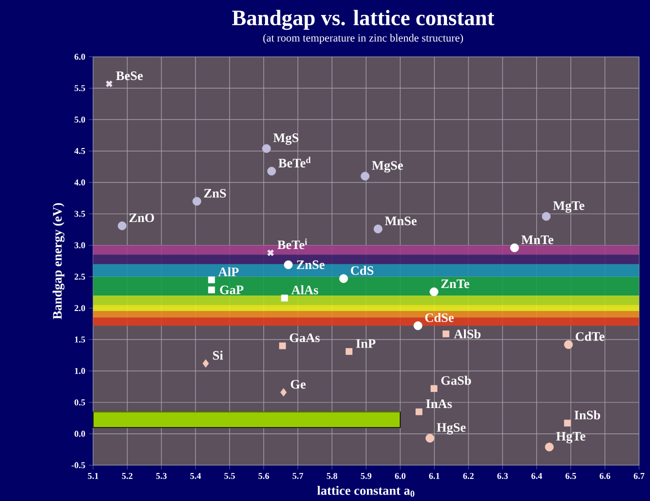 The height and width of the screenshot is (501, 650). I want to click on y-tick-label: -0.5, so click(79, 465).